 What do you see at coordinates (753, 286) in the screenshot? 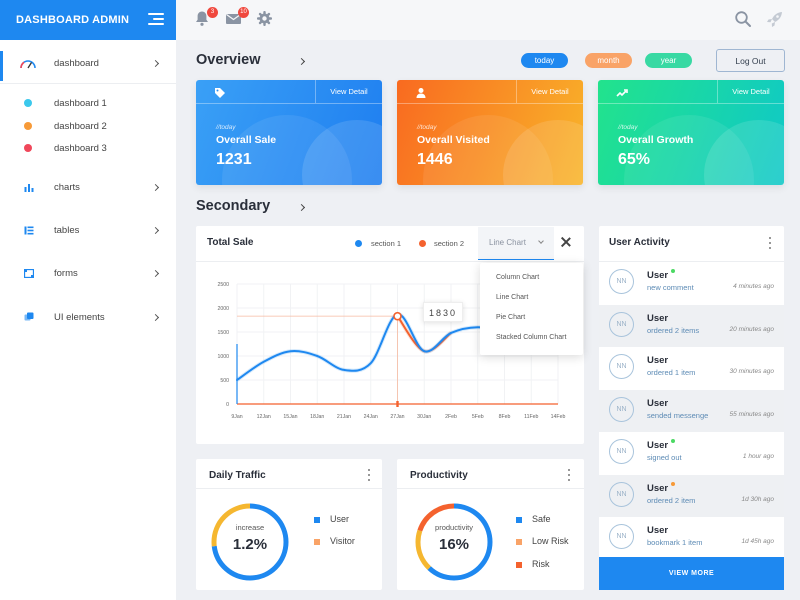
I see `activity-time: 4 minutes ago` at bounding box center [753, 286].